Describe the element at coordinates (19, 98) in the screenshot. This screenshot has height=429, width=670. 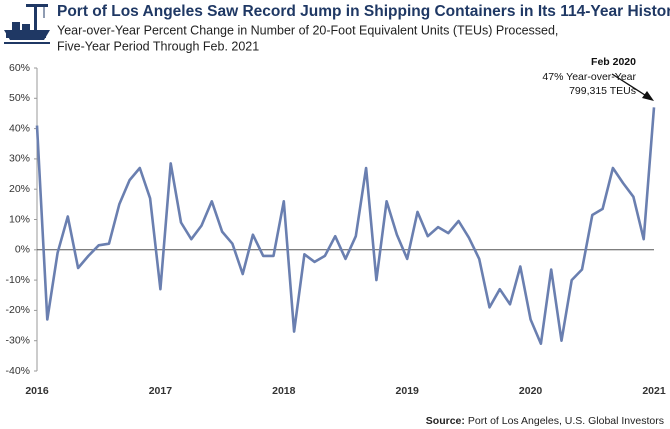
I see `y-tick-label: 50%` at that location.